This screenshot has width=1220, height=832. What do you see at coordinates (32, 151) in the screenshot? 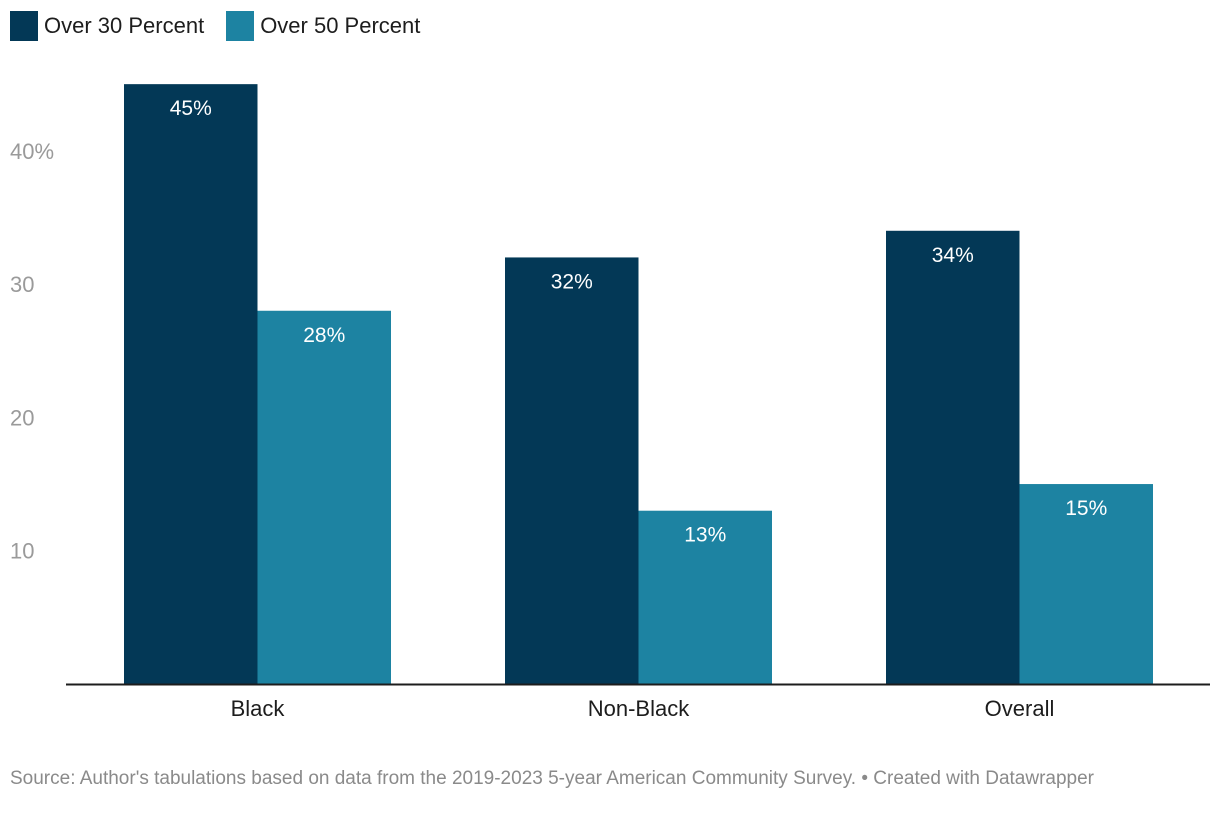
I see `y-tick-label: 40%` at bounding box center [32, 151].